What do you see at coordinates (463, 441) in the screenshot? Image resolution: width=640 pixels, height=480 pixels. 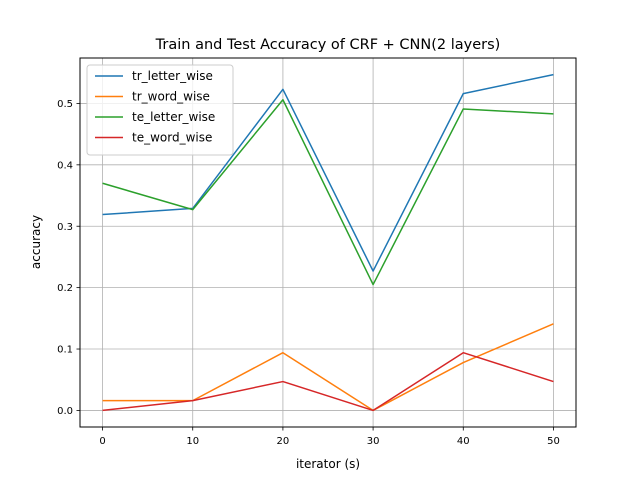 I see `x-tick-label: 40` at bounding box center [463, 441].